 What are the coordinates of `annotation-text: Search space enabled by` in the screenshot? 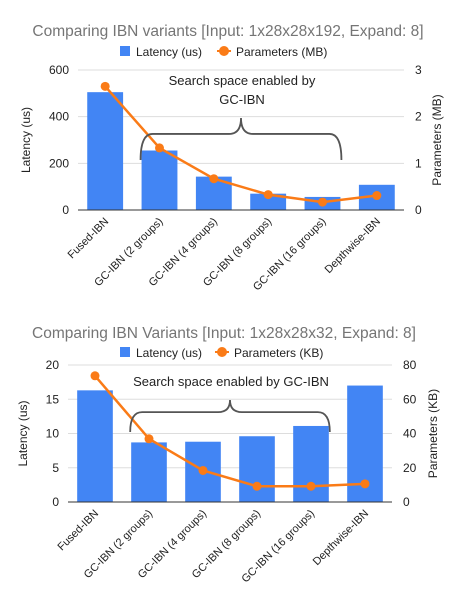 It's located at (242, 80).